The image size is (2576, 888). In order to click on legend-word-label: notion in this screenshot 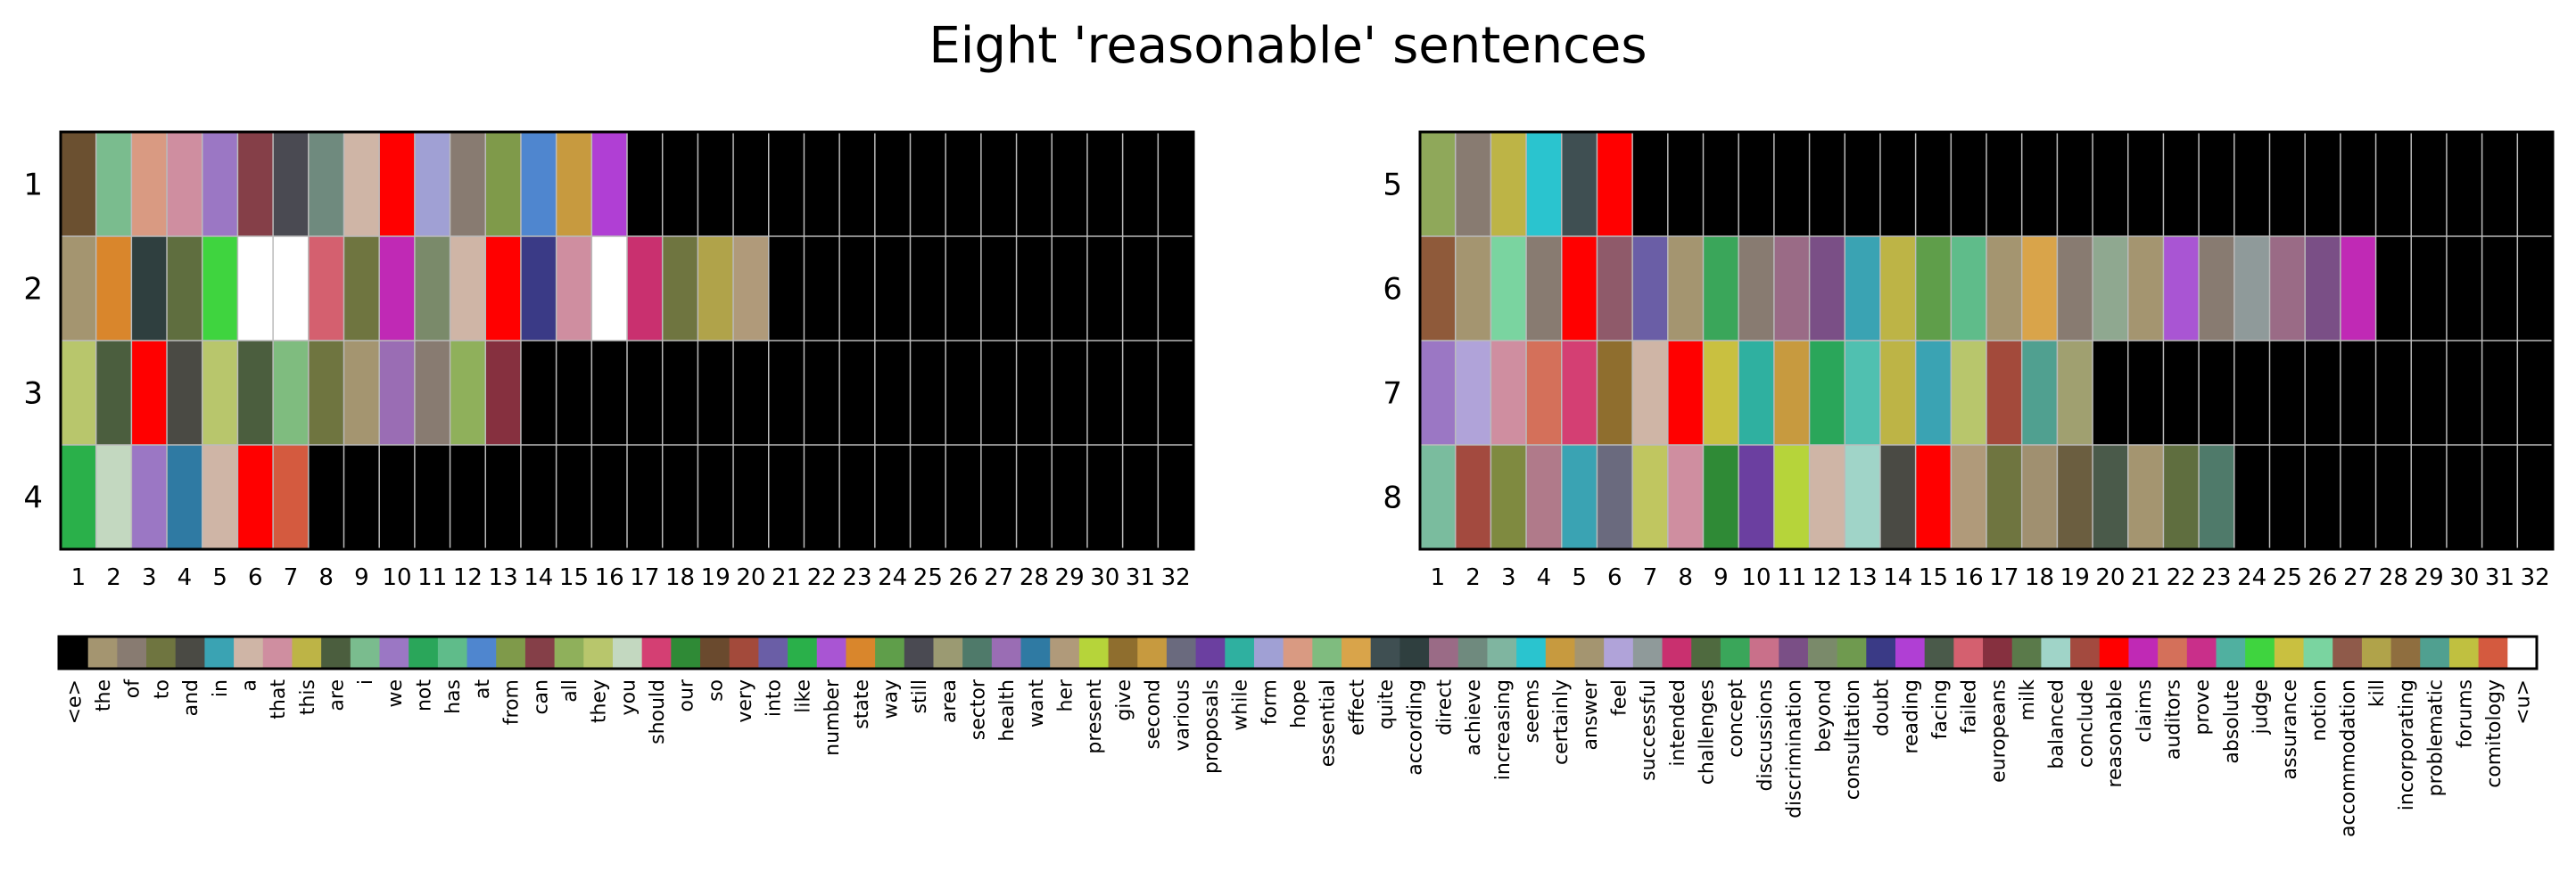, I will do `click(2319, 710)`.